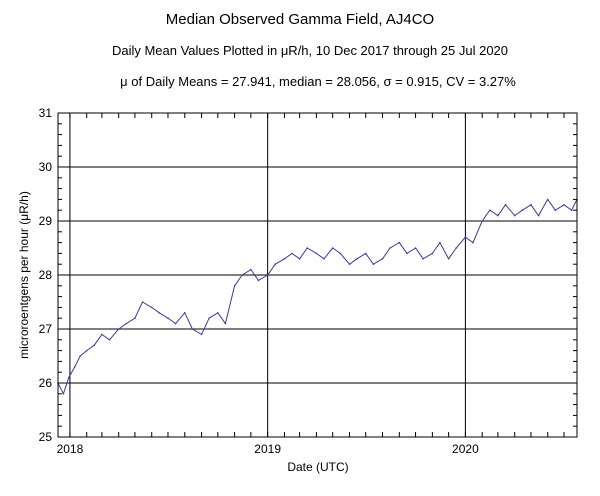 This screenshot has height=496, width=600. Describe the element at coordinates (24, 275) in the screenshot. I see `y-axis-label: microroentgens per hour (μR/h)` at that location.